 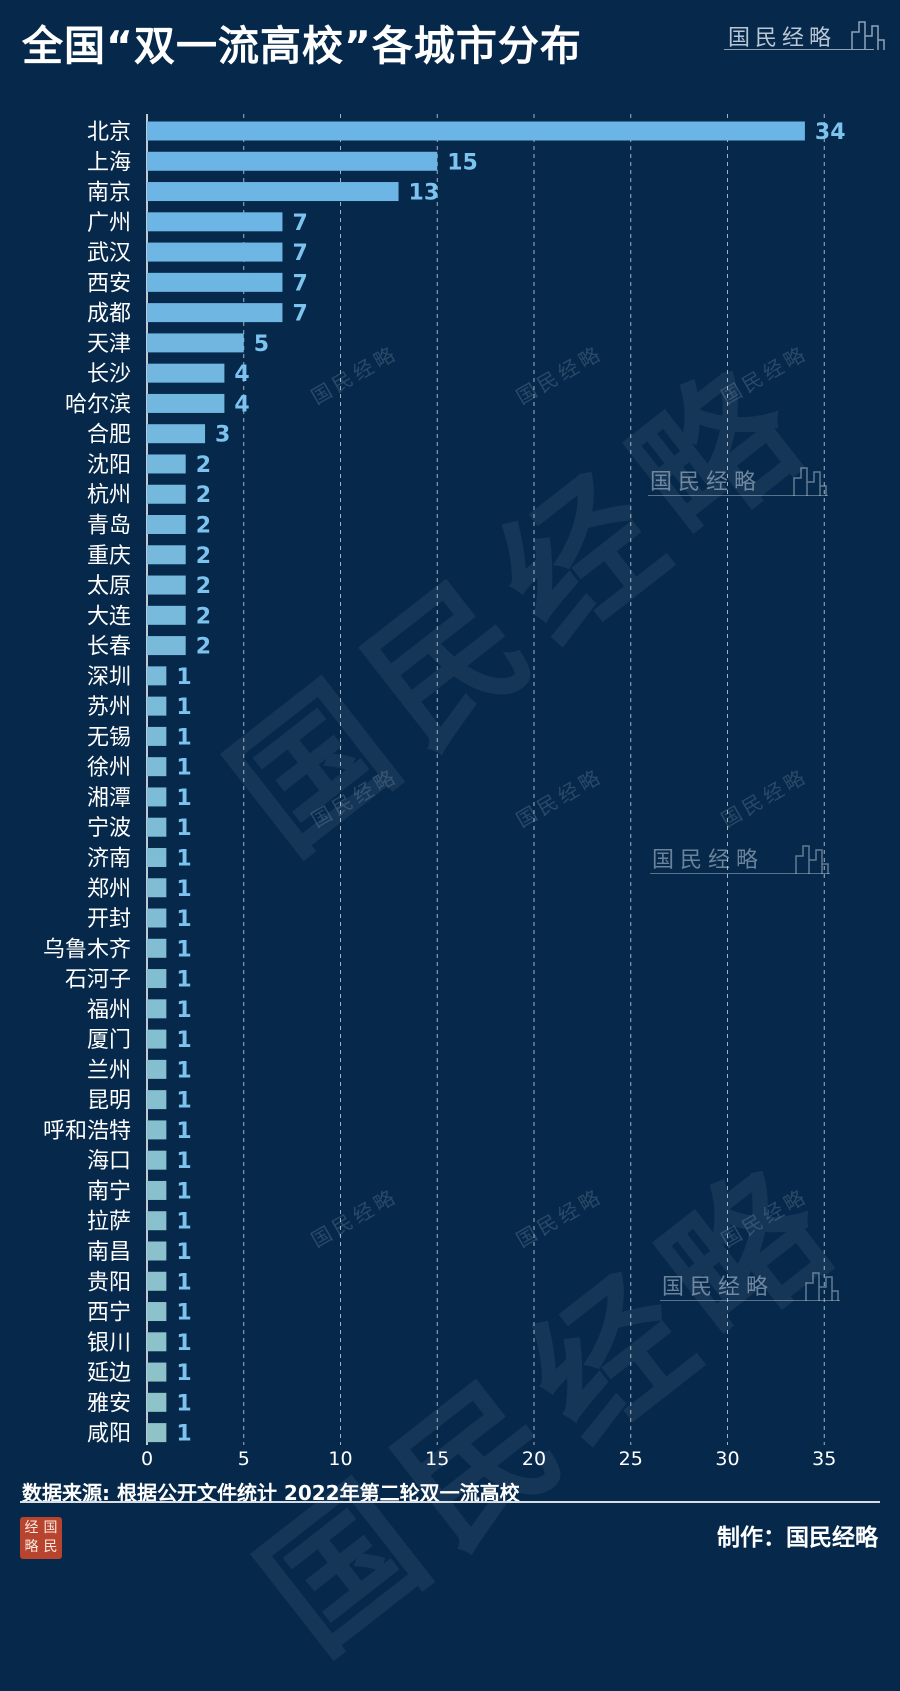 What do you see at coordinates (109, 344) in the screenshot?
I see `category-label: 天津` at bounding box center [109, 344].